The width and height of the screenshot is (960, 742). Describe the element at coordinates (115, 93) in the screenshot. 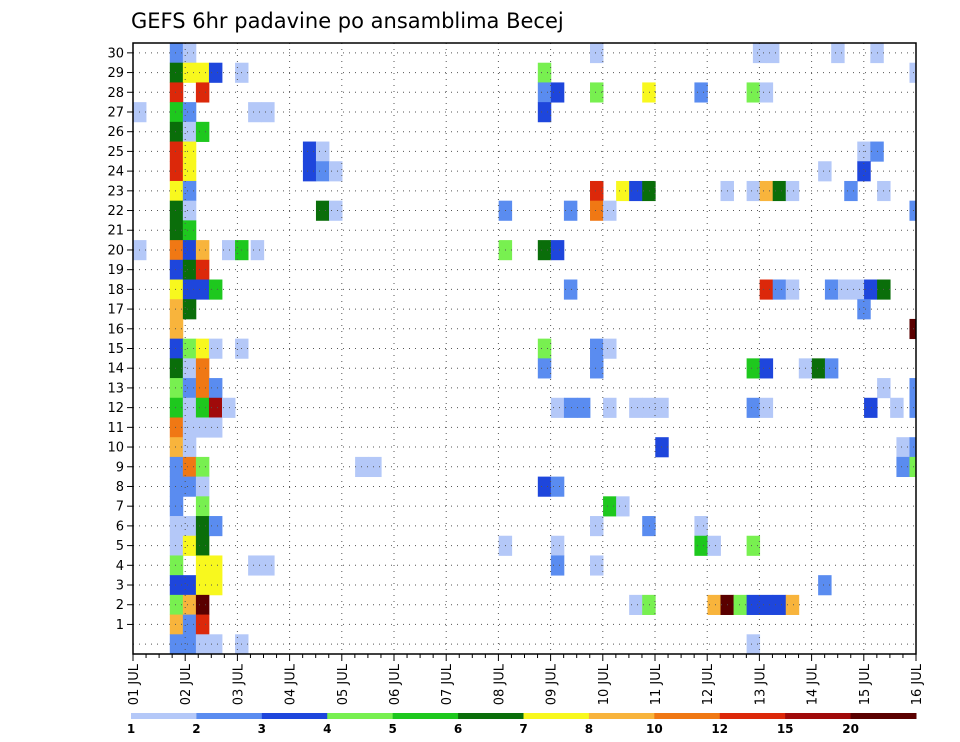

I see `y-tick-label: 28` at that location.